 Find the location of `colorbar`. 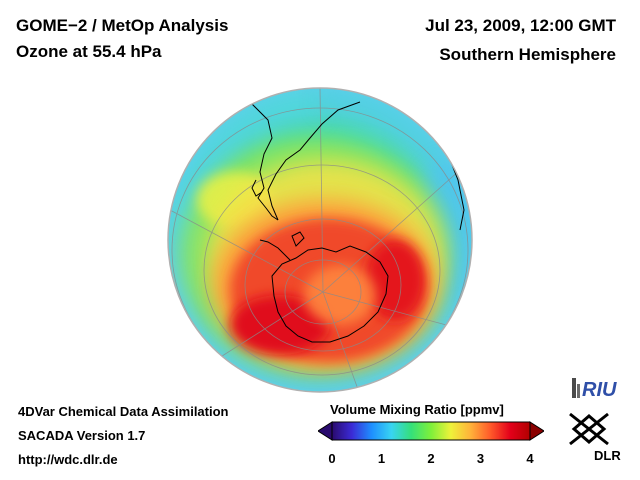

colorbar is located at coordinates (431, 431).